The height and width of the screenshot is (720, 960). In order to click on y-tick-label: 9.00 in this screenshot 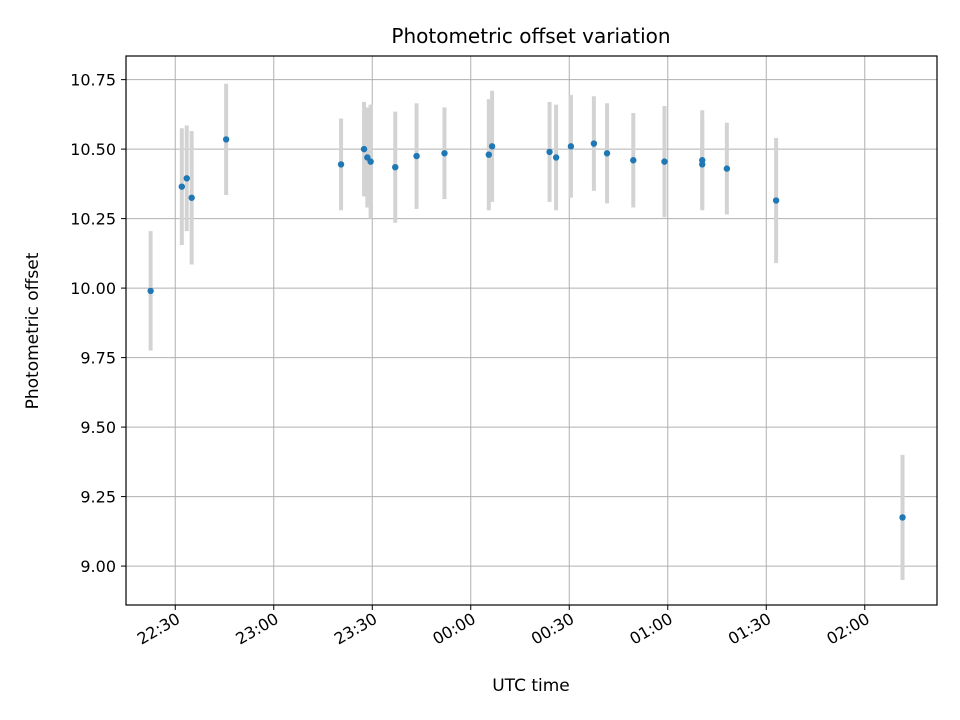, I will do `click(98, 566)`.